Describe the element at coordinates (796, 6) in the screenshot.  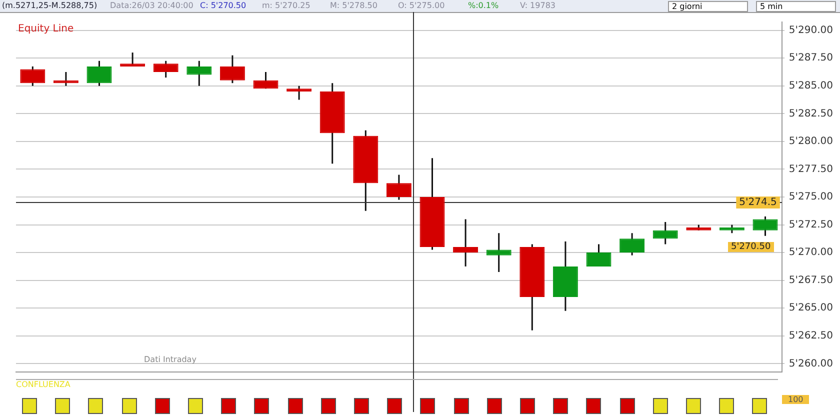
I see `text: 5 min` at that location.